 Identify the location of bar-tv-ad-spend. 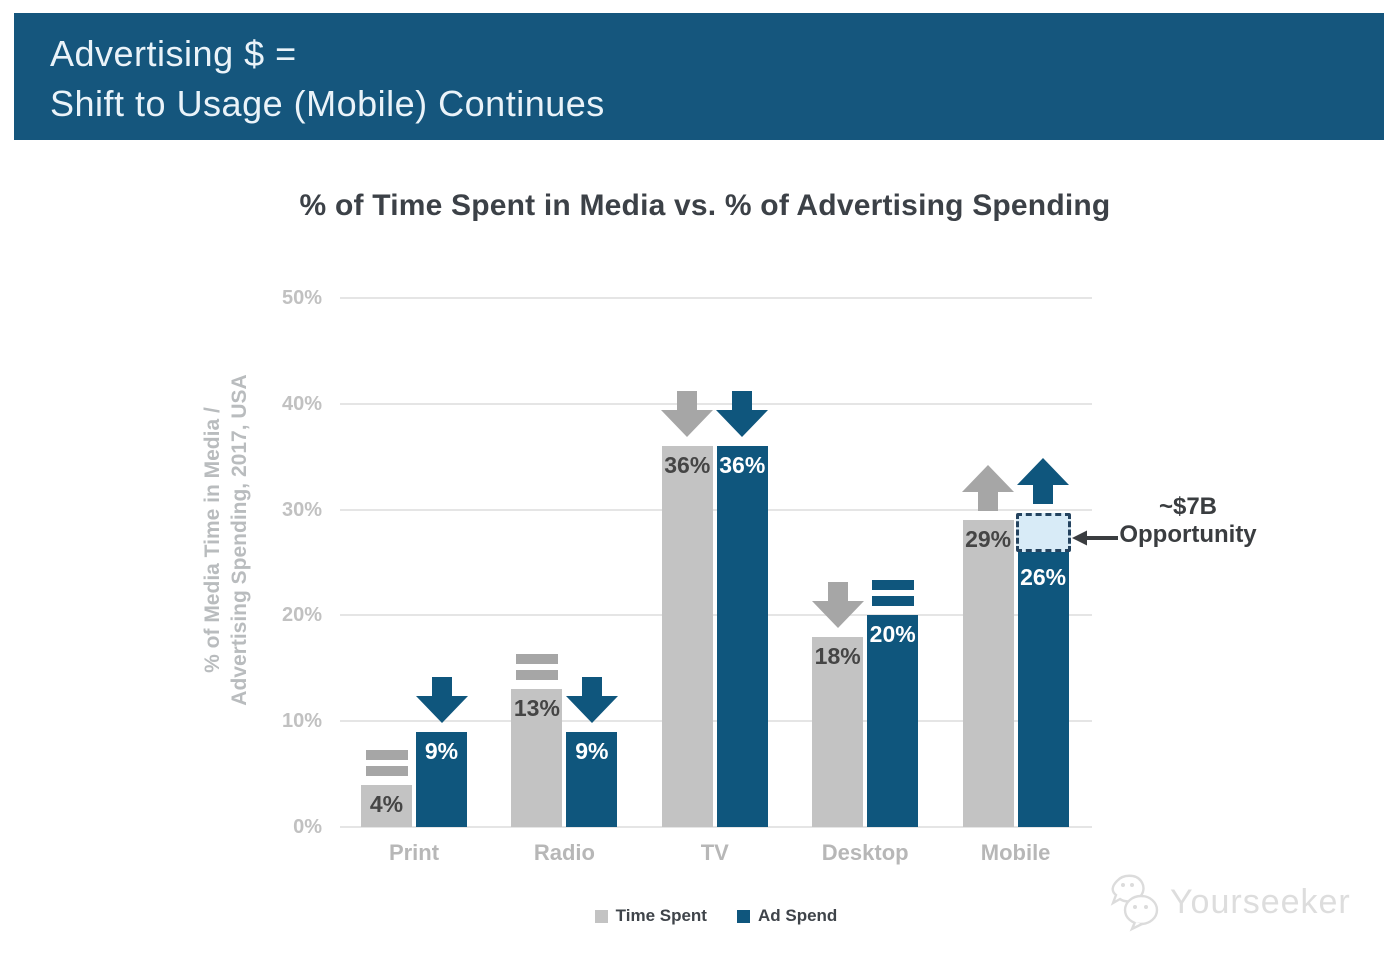
(742, 636).